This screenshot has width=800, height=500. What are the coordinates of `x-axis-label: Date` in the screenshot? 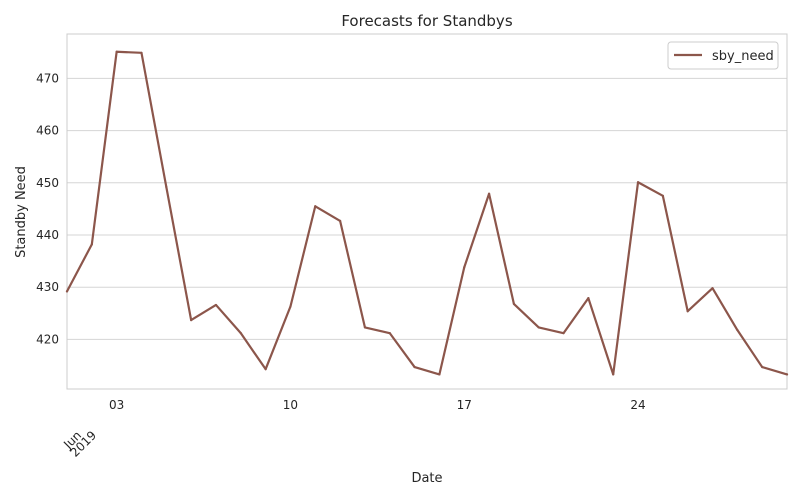 It's located at (426, 478).